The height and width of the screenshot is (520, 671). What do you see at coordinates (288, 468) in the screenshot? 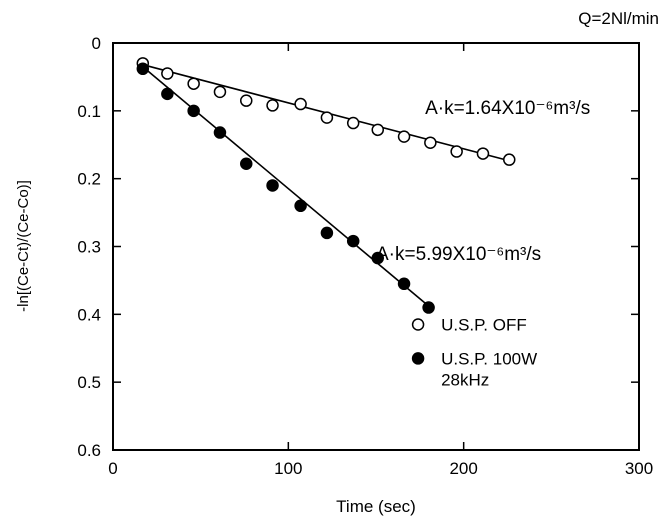
I see `x-tick-label: 100` at bounding box center [288, 468].